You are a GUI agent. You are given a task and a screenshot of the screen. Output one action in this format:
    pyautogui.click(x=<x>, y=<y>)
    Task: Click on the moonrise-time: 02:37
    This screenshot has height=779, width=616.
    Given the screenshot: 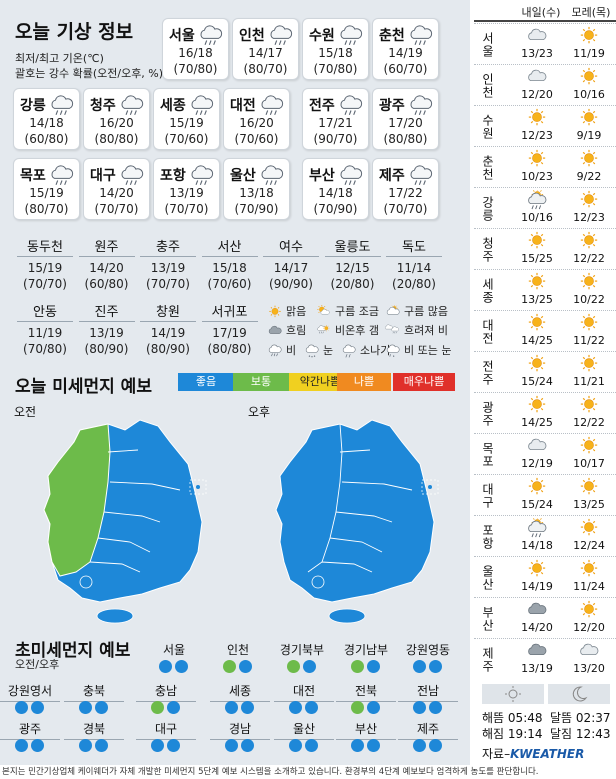 What is the action you would take?
    pyautogui.click(x=593, y=718)
    